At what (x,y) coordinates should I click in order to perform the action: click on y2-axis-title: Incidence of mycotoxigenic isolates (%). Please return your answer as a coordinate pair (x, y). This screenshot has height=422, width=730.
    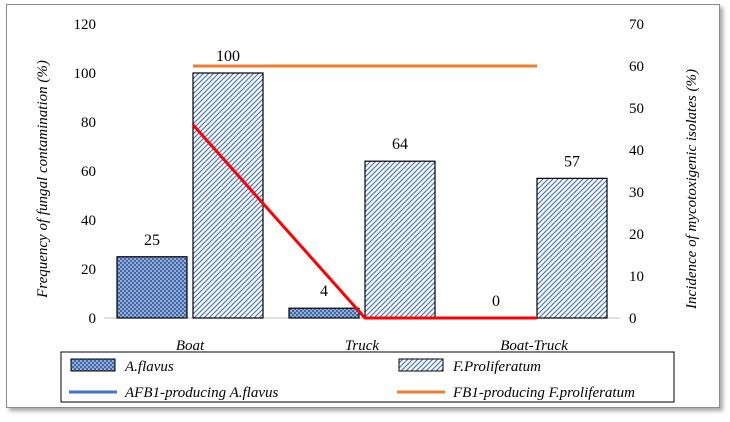
    Looking at the image, I should click on (692, 189).